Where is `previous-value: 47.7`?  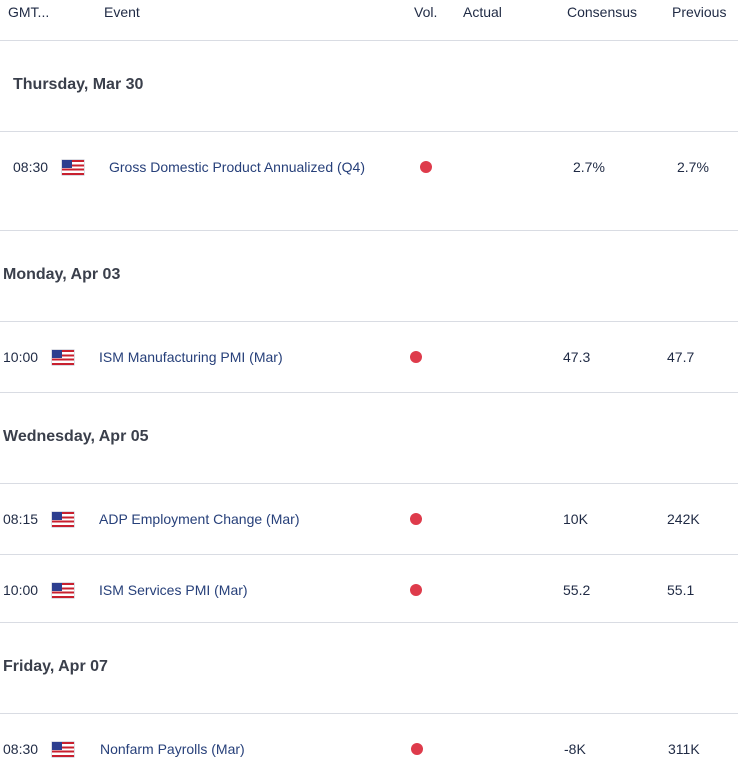
previous-value: 47.7 is located at coordinates (681, 357).